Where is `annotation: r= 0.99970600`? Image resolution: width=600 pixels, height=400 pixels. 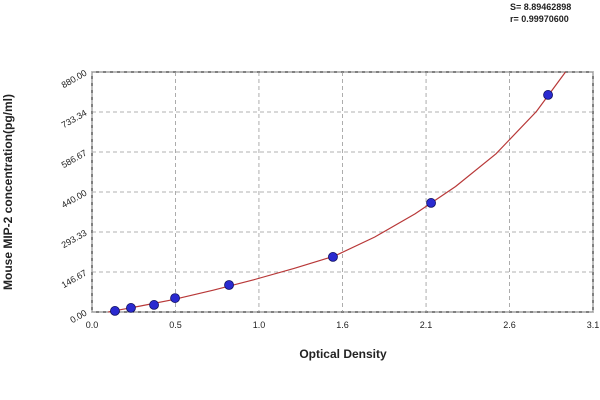 annotation: r= 0.99970600 is located at coordinates (539, 19).